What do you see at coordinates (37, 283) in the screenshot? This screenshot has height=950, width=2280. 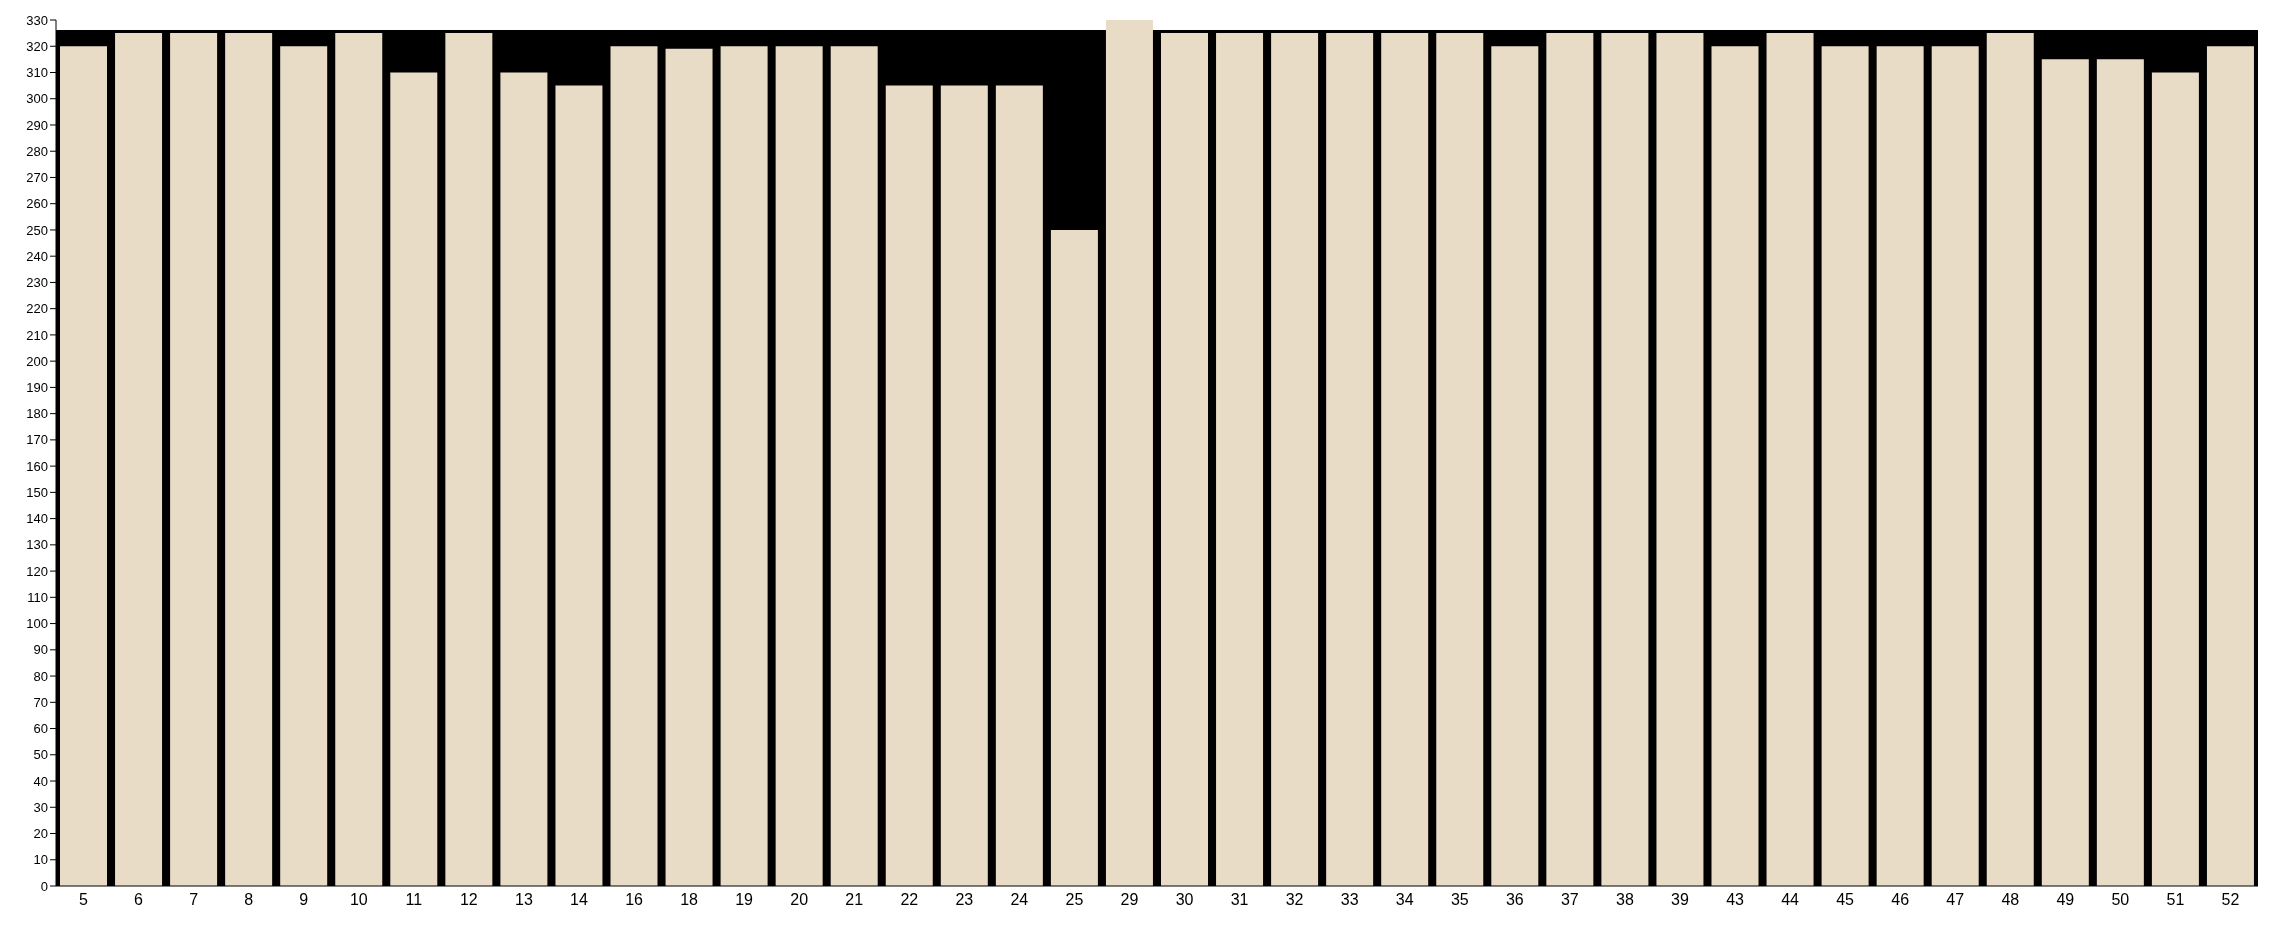 I see `y-tick-label: 230` at bounding box center [37, 283].